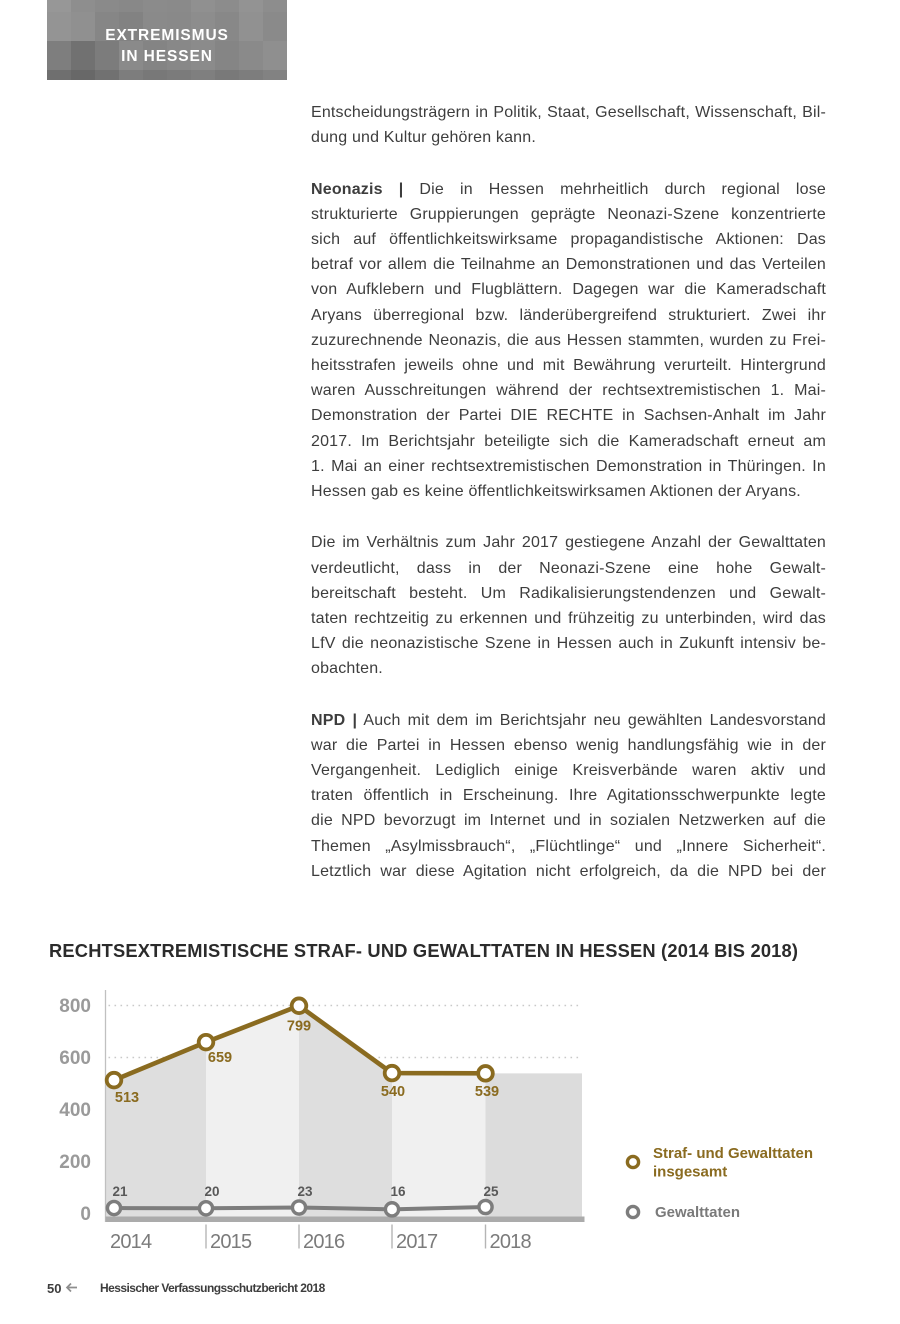 The image size is (900, 1324). What do you see at coordinates (487, 1092) in the screenshot?
I see `svg-text: 539` at bounding box center [487, 1092].